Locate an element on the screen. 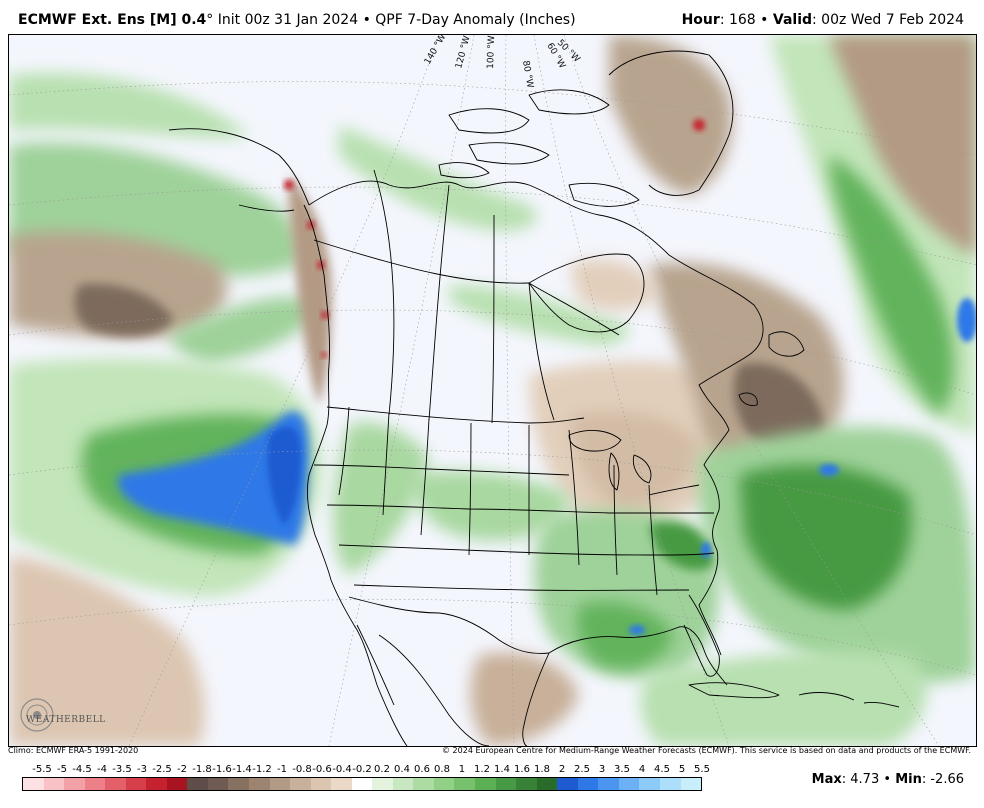 The height and width of the screenshot is (808, 984). max-label: Max is located at coordinates (826, 779).